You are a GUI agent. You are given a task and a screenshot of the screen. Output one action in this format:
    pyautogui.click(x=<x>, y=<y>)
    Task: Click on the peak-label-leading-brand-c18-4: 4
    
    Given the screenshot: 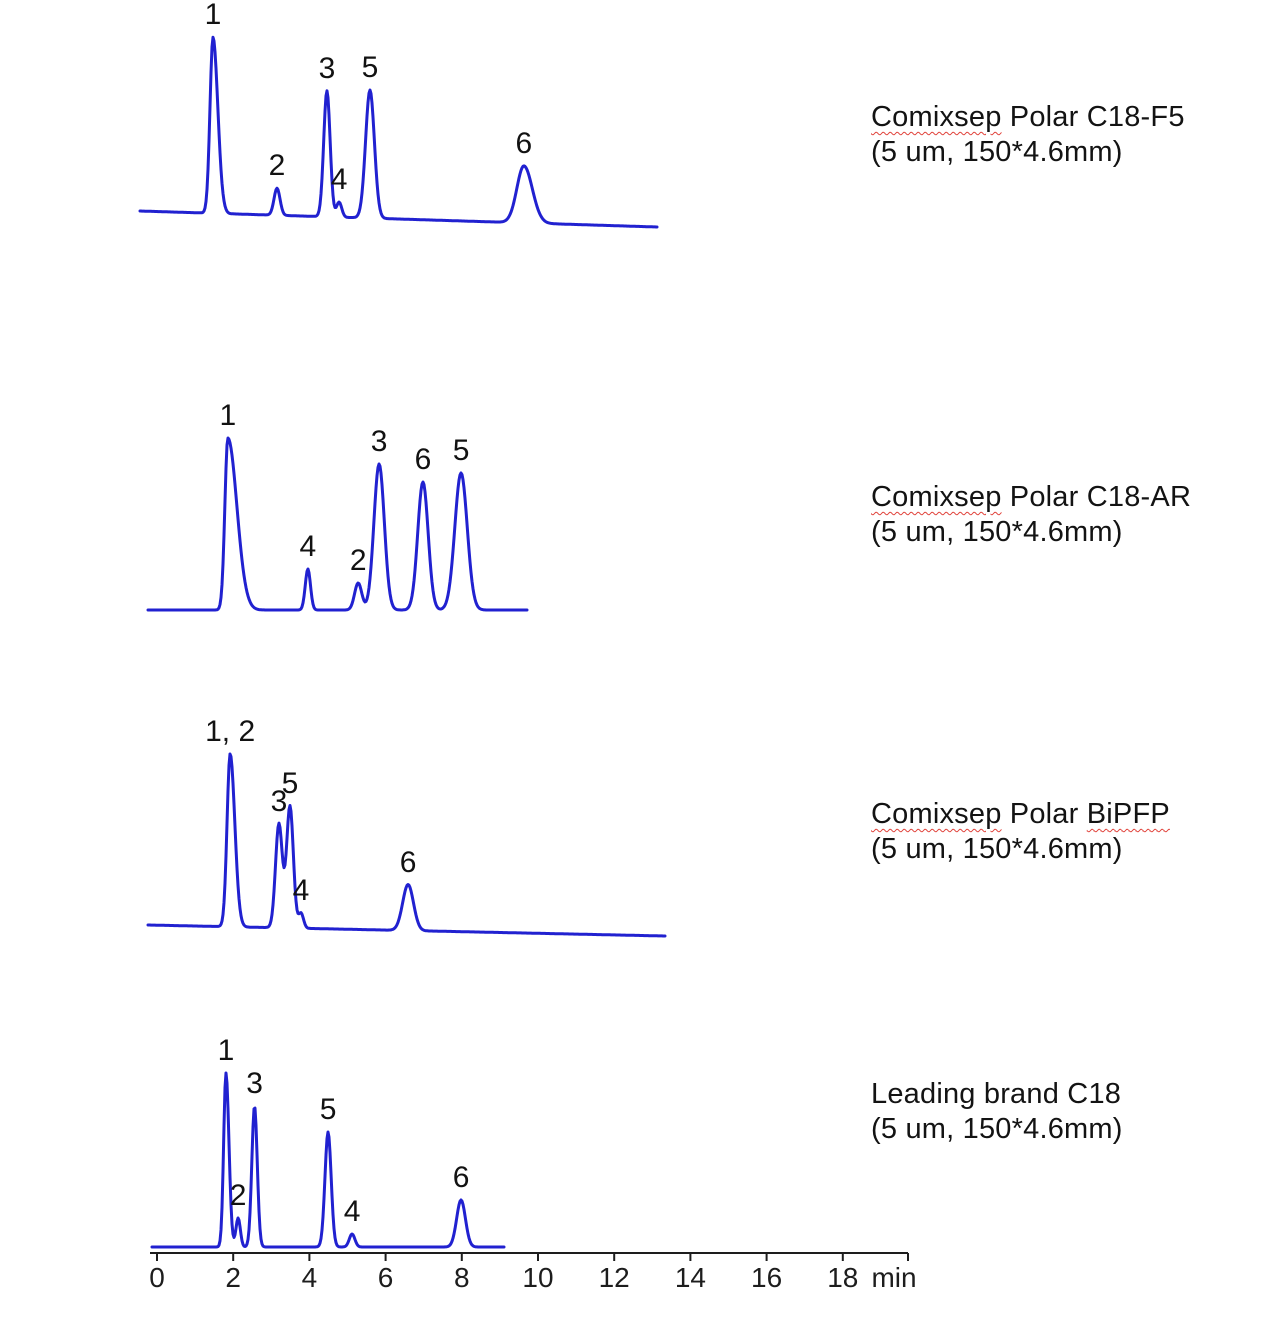 What is the action you would take?
    pyautogui.click(x=352, y=1211)
    